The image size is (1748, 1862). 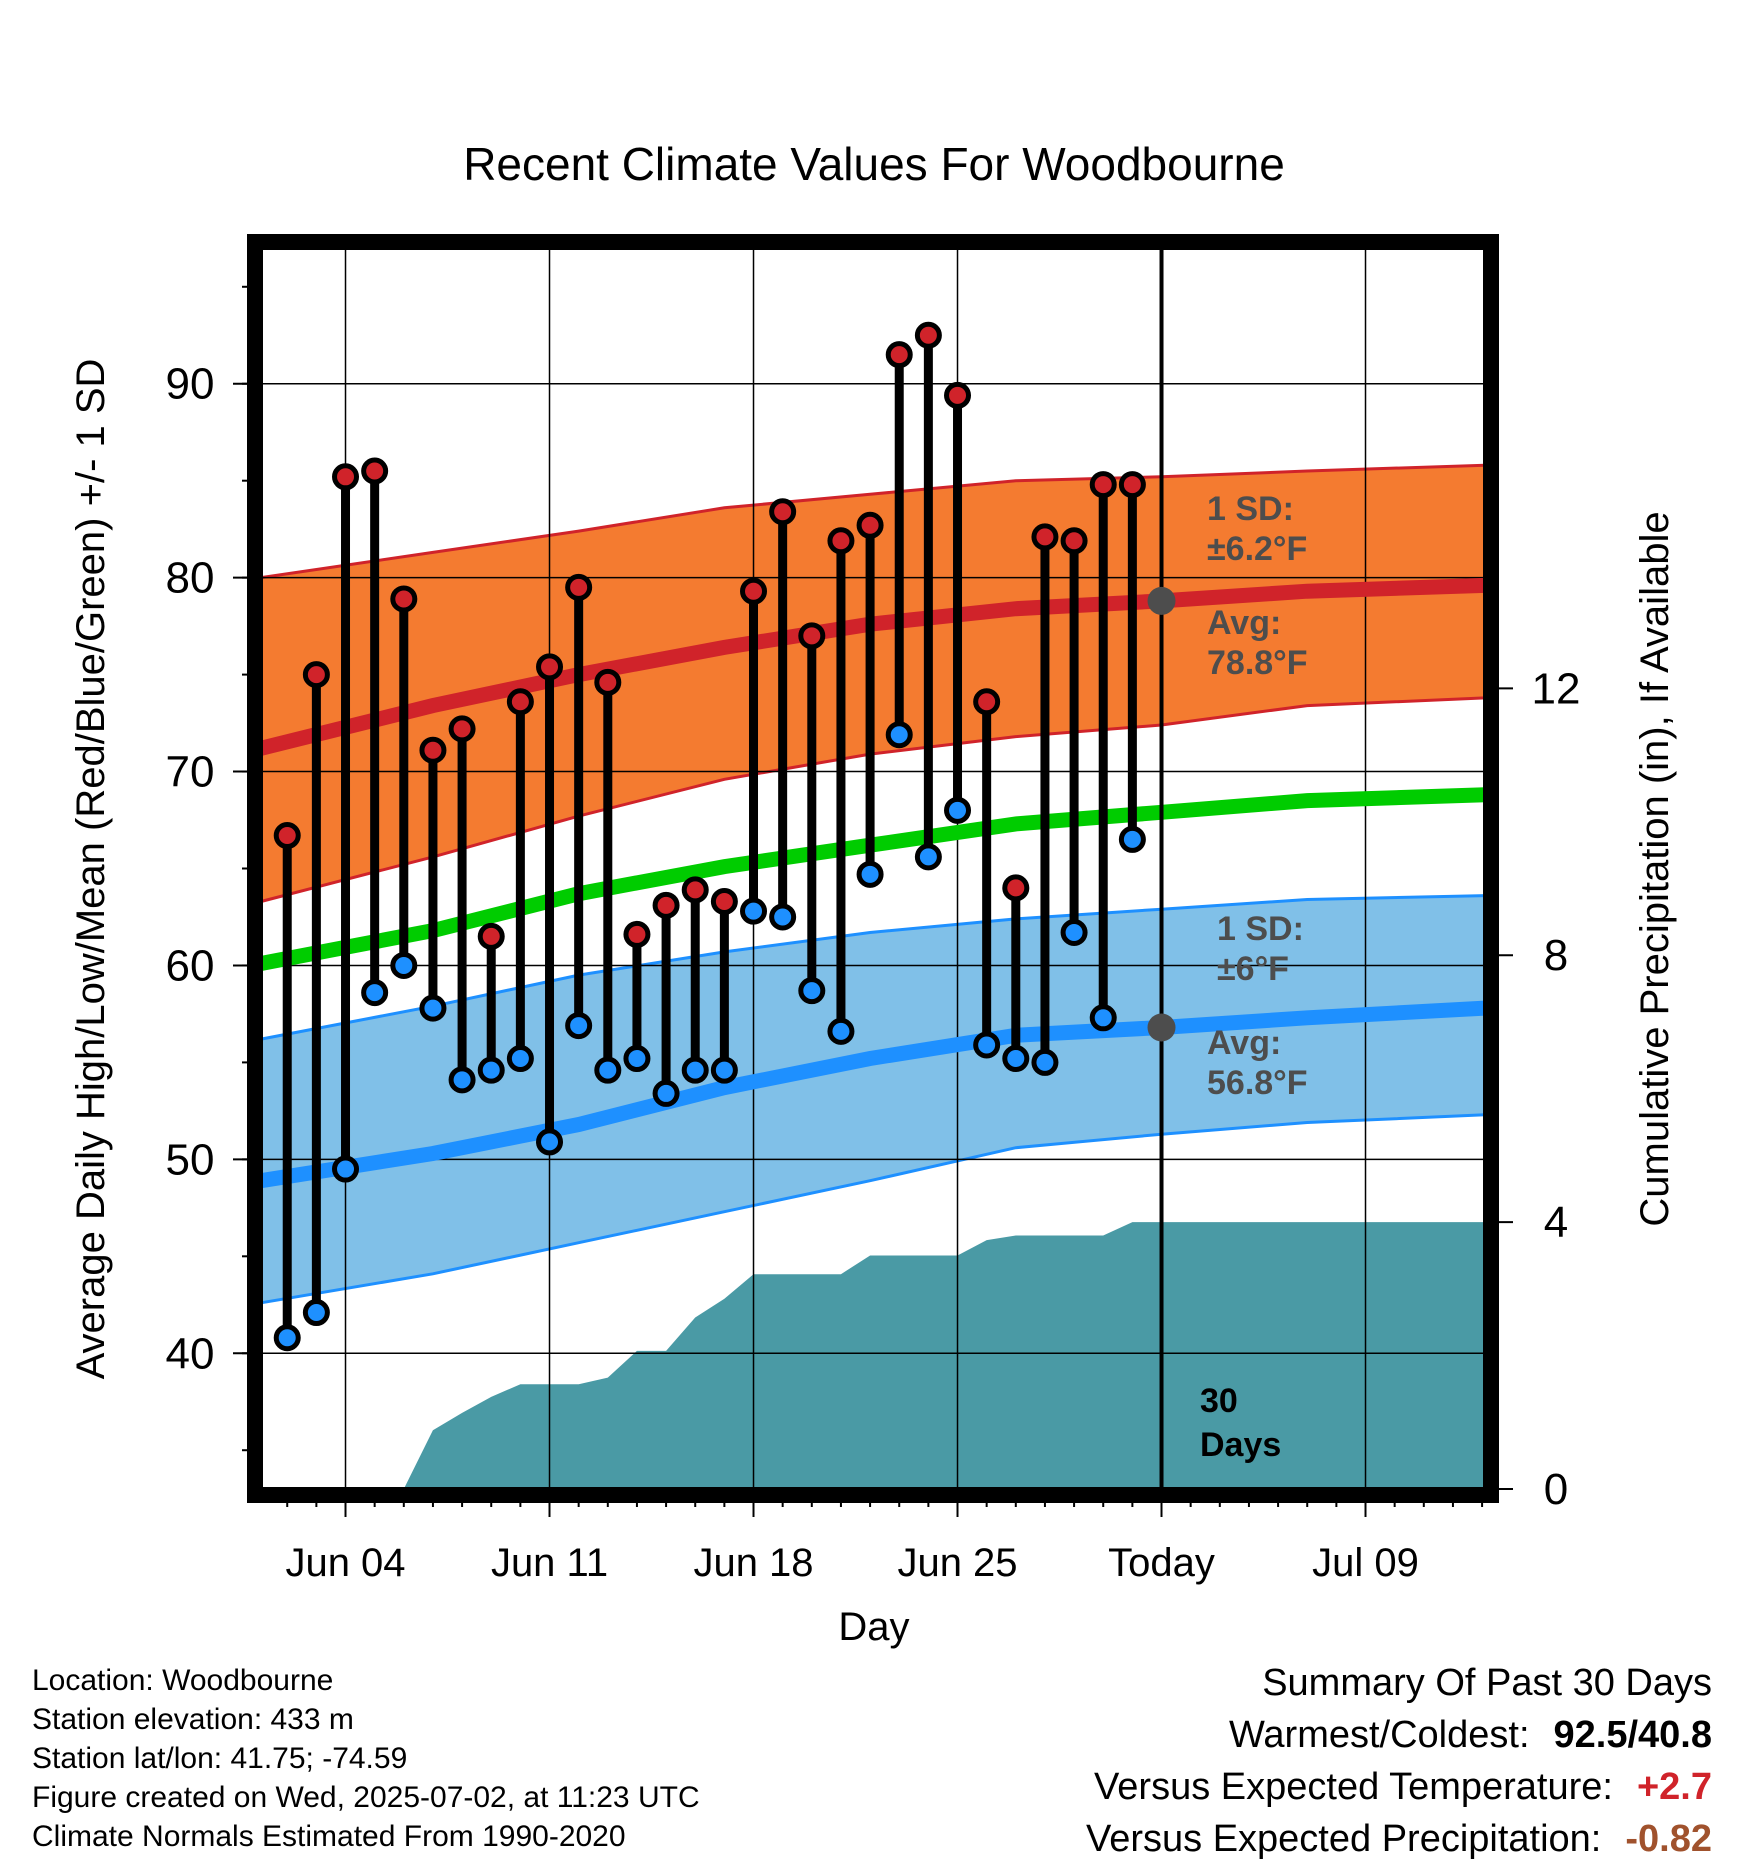 I want to click on low-average-annotation: Avg: 56.8°F, so click(x=1257, y=1063).